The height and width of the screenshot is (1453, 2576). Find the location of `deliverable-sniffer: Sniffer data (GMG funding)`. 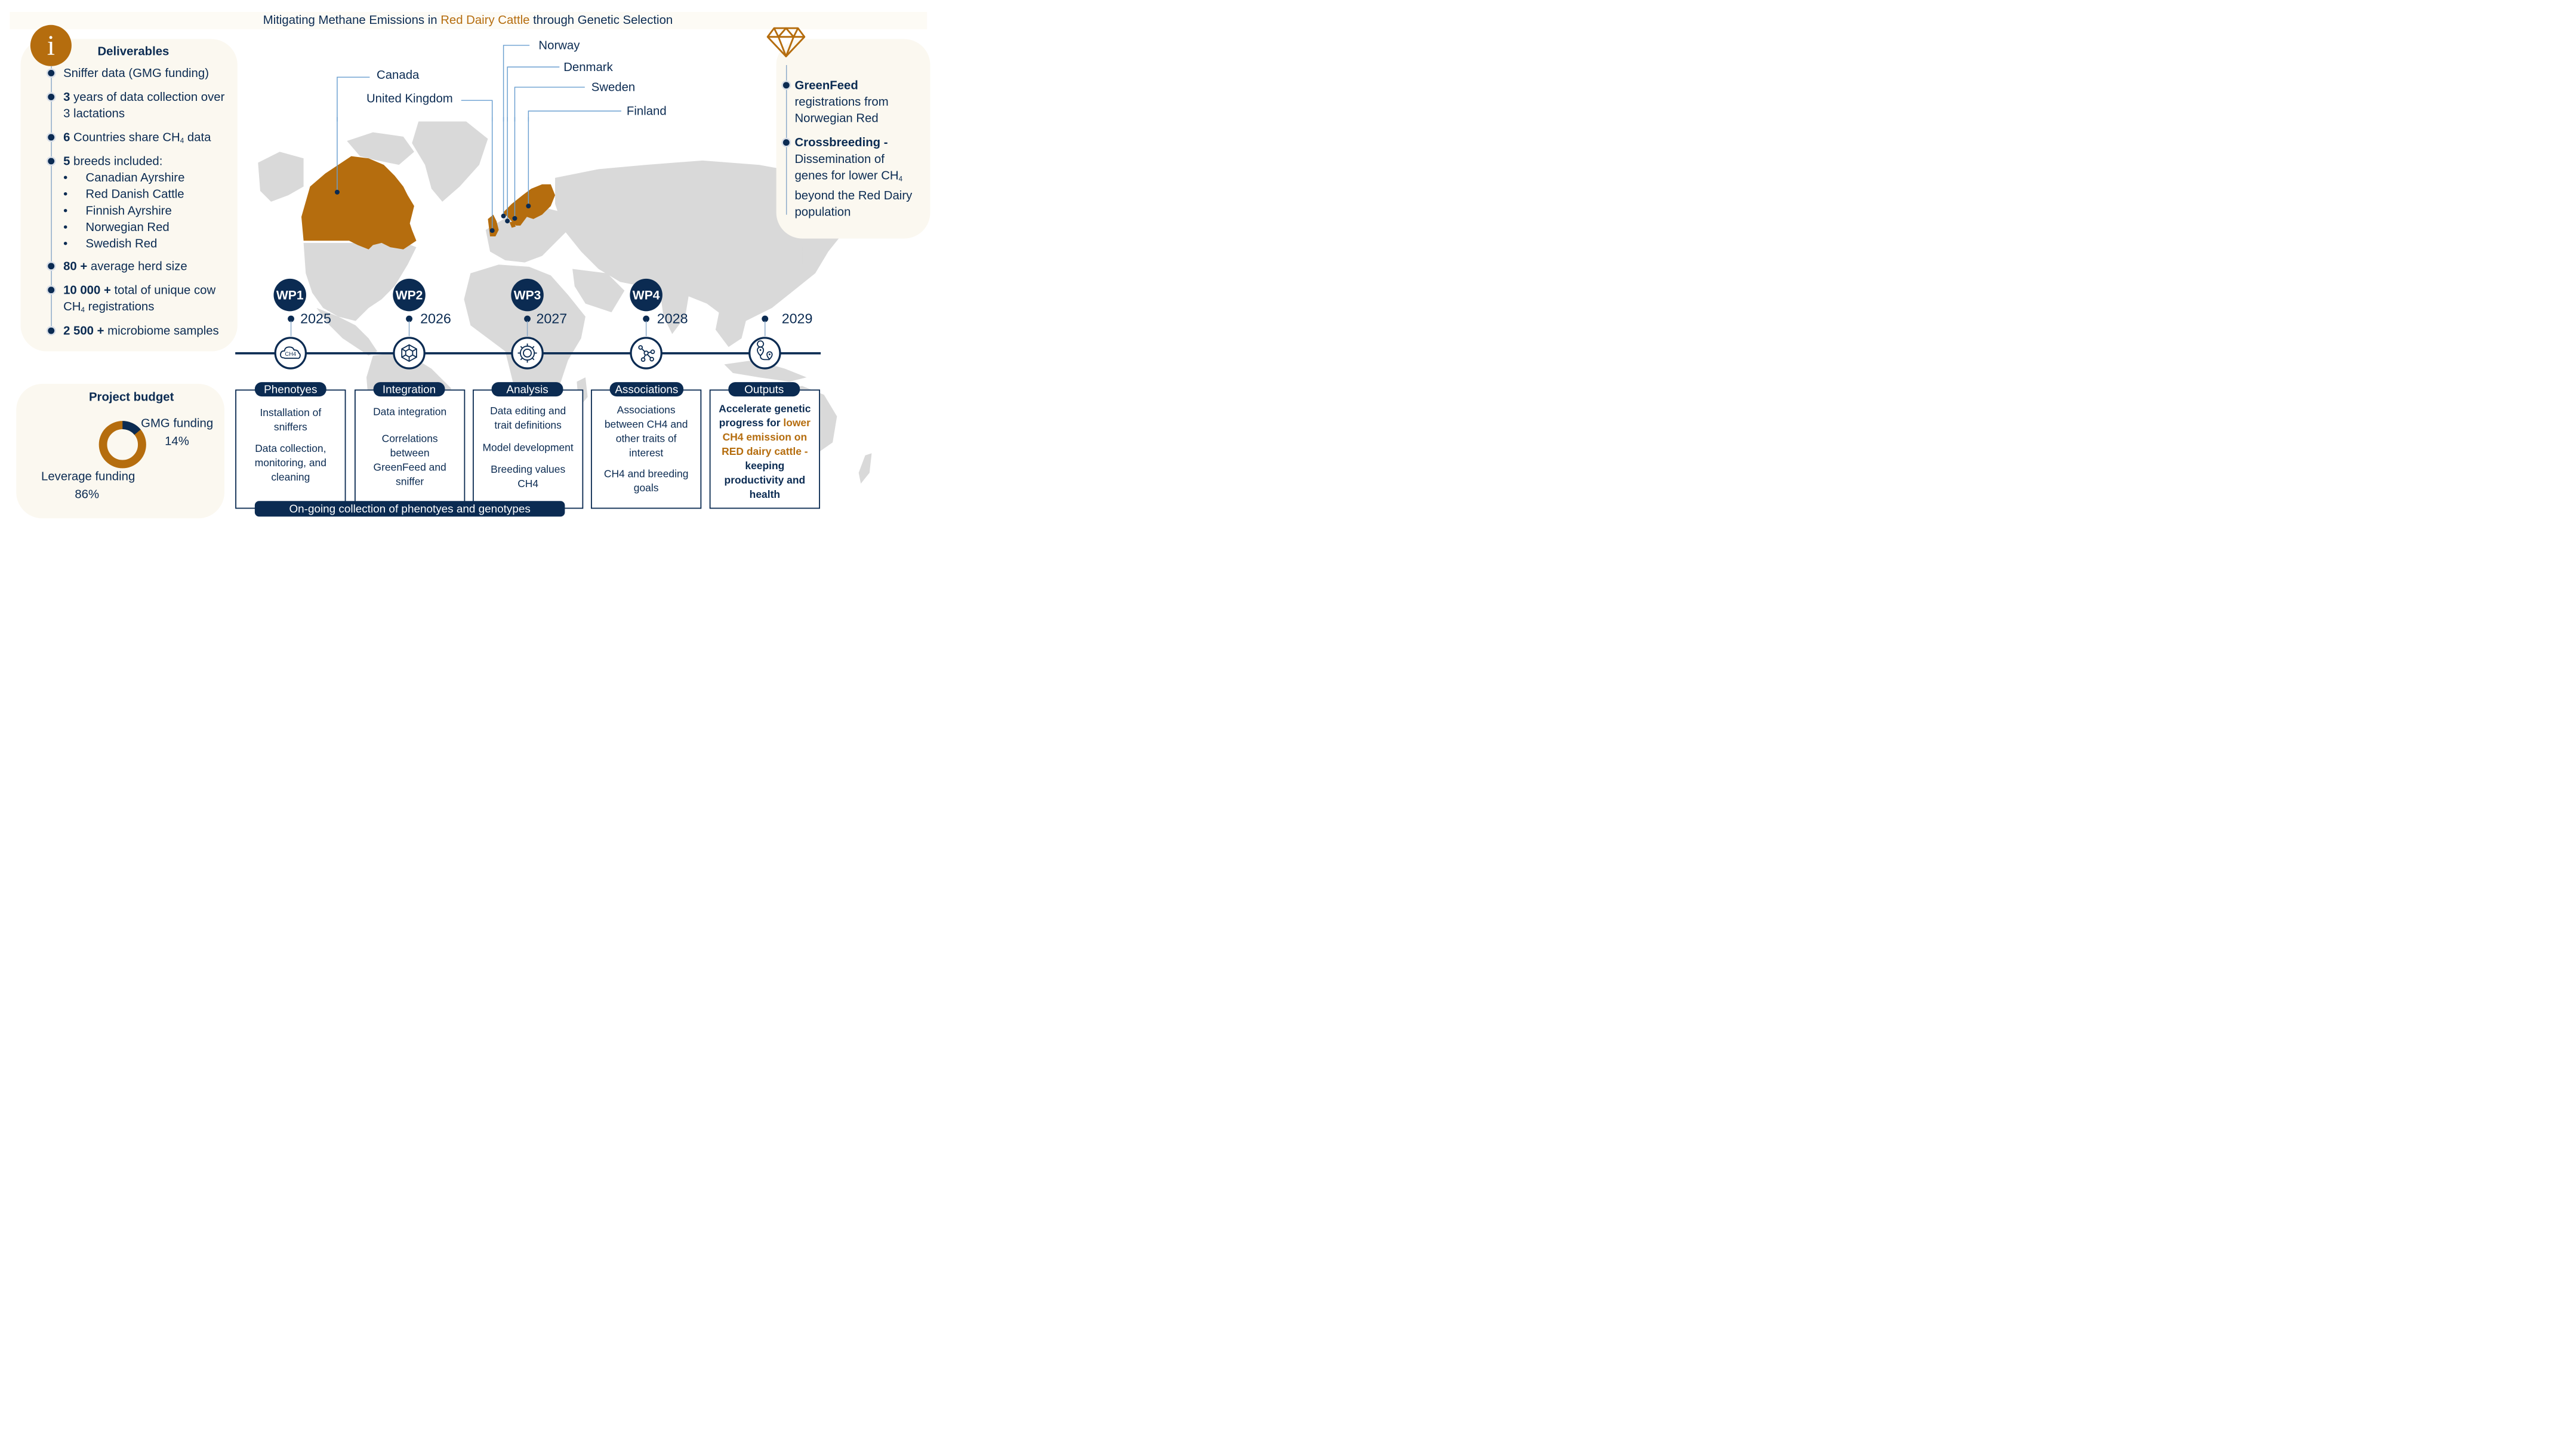

deliverable-sniffer: Sniffer data (GMG funding) is located at coordinates (136, 73).